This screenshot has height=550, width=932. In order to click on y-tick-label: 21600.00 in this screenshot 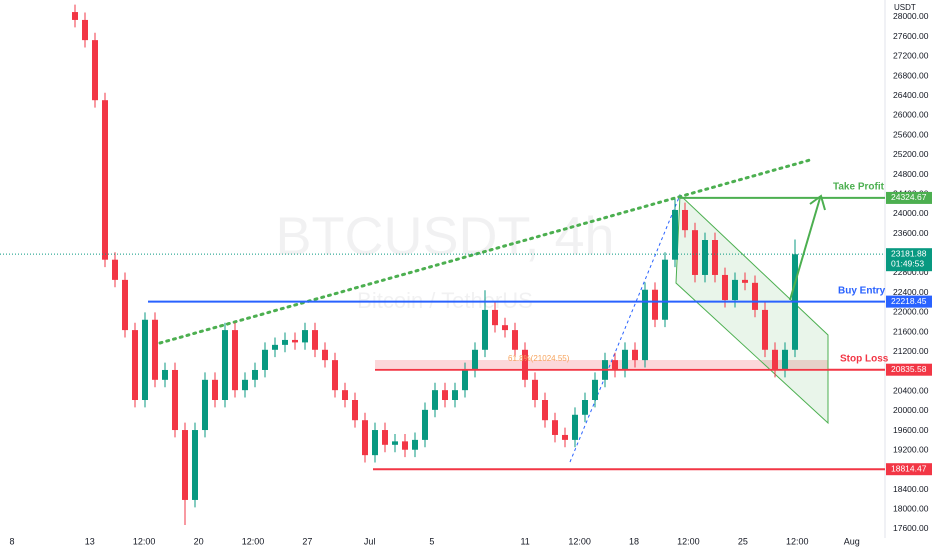, I will do `click(911, 331)`.